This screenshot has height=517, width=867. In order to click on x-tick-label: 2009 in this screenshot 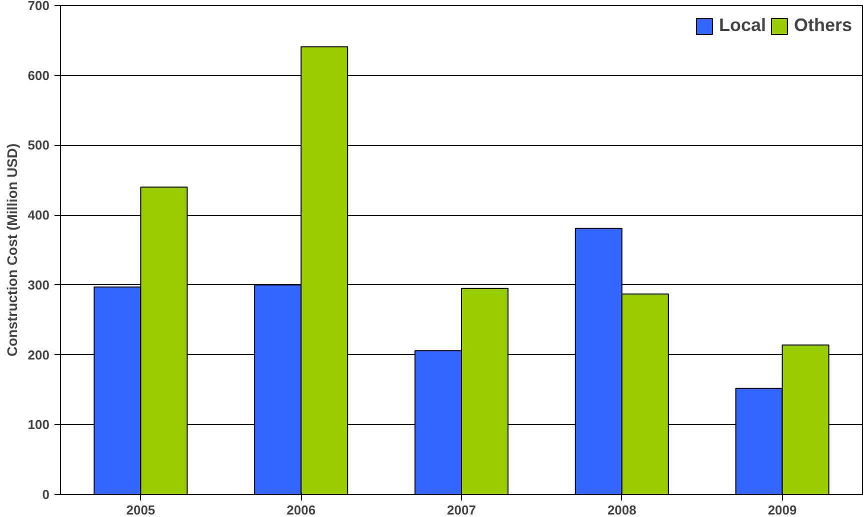, I will do `click(782, 509)`.